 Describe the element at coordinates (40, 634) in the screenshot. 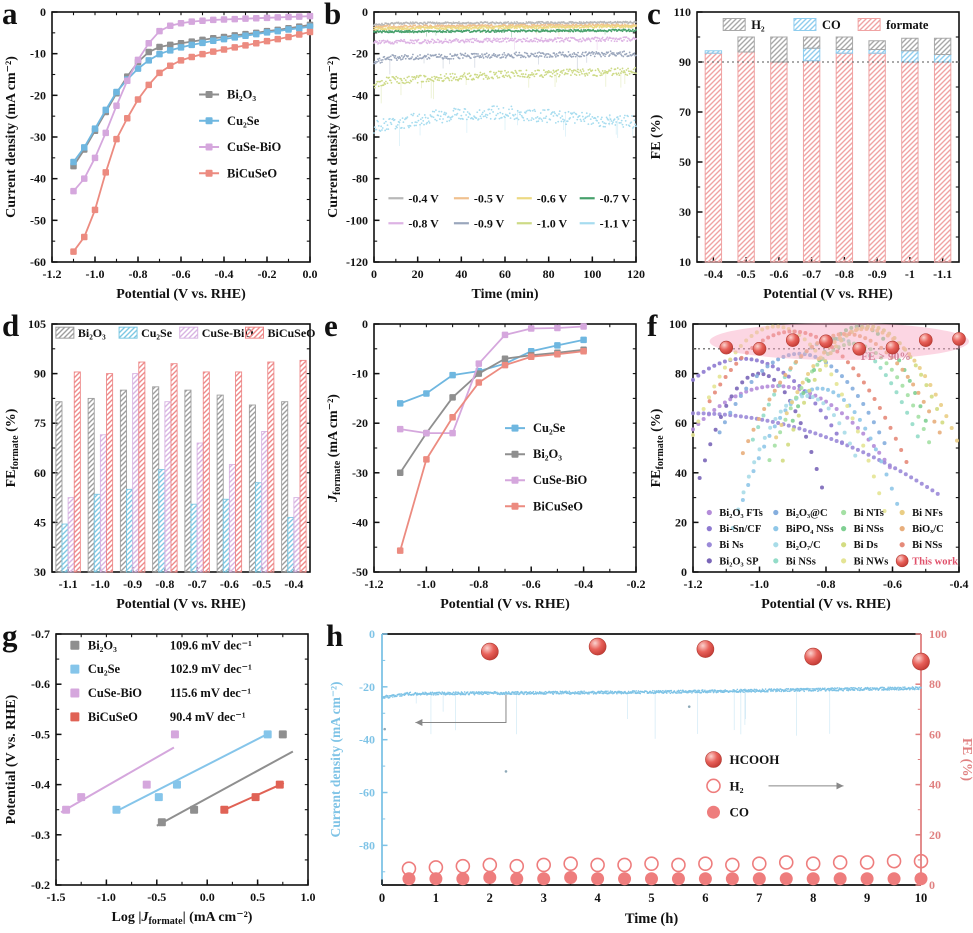

I see `svg-text: -0.7` at that location.